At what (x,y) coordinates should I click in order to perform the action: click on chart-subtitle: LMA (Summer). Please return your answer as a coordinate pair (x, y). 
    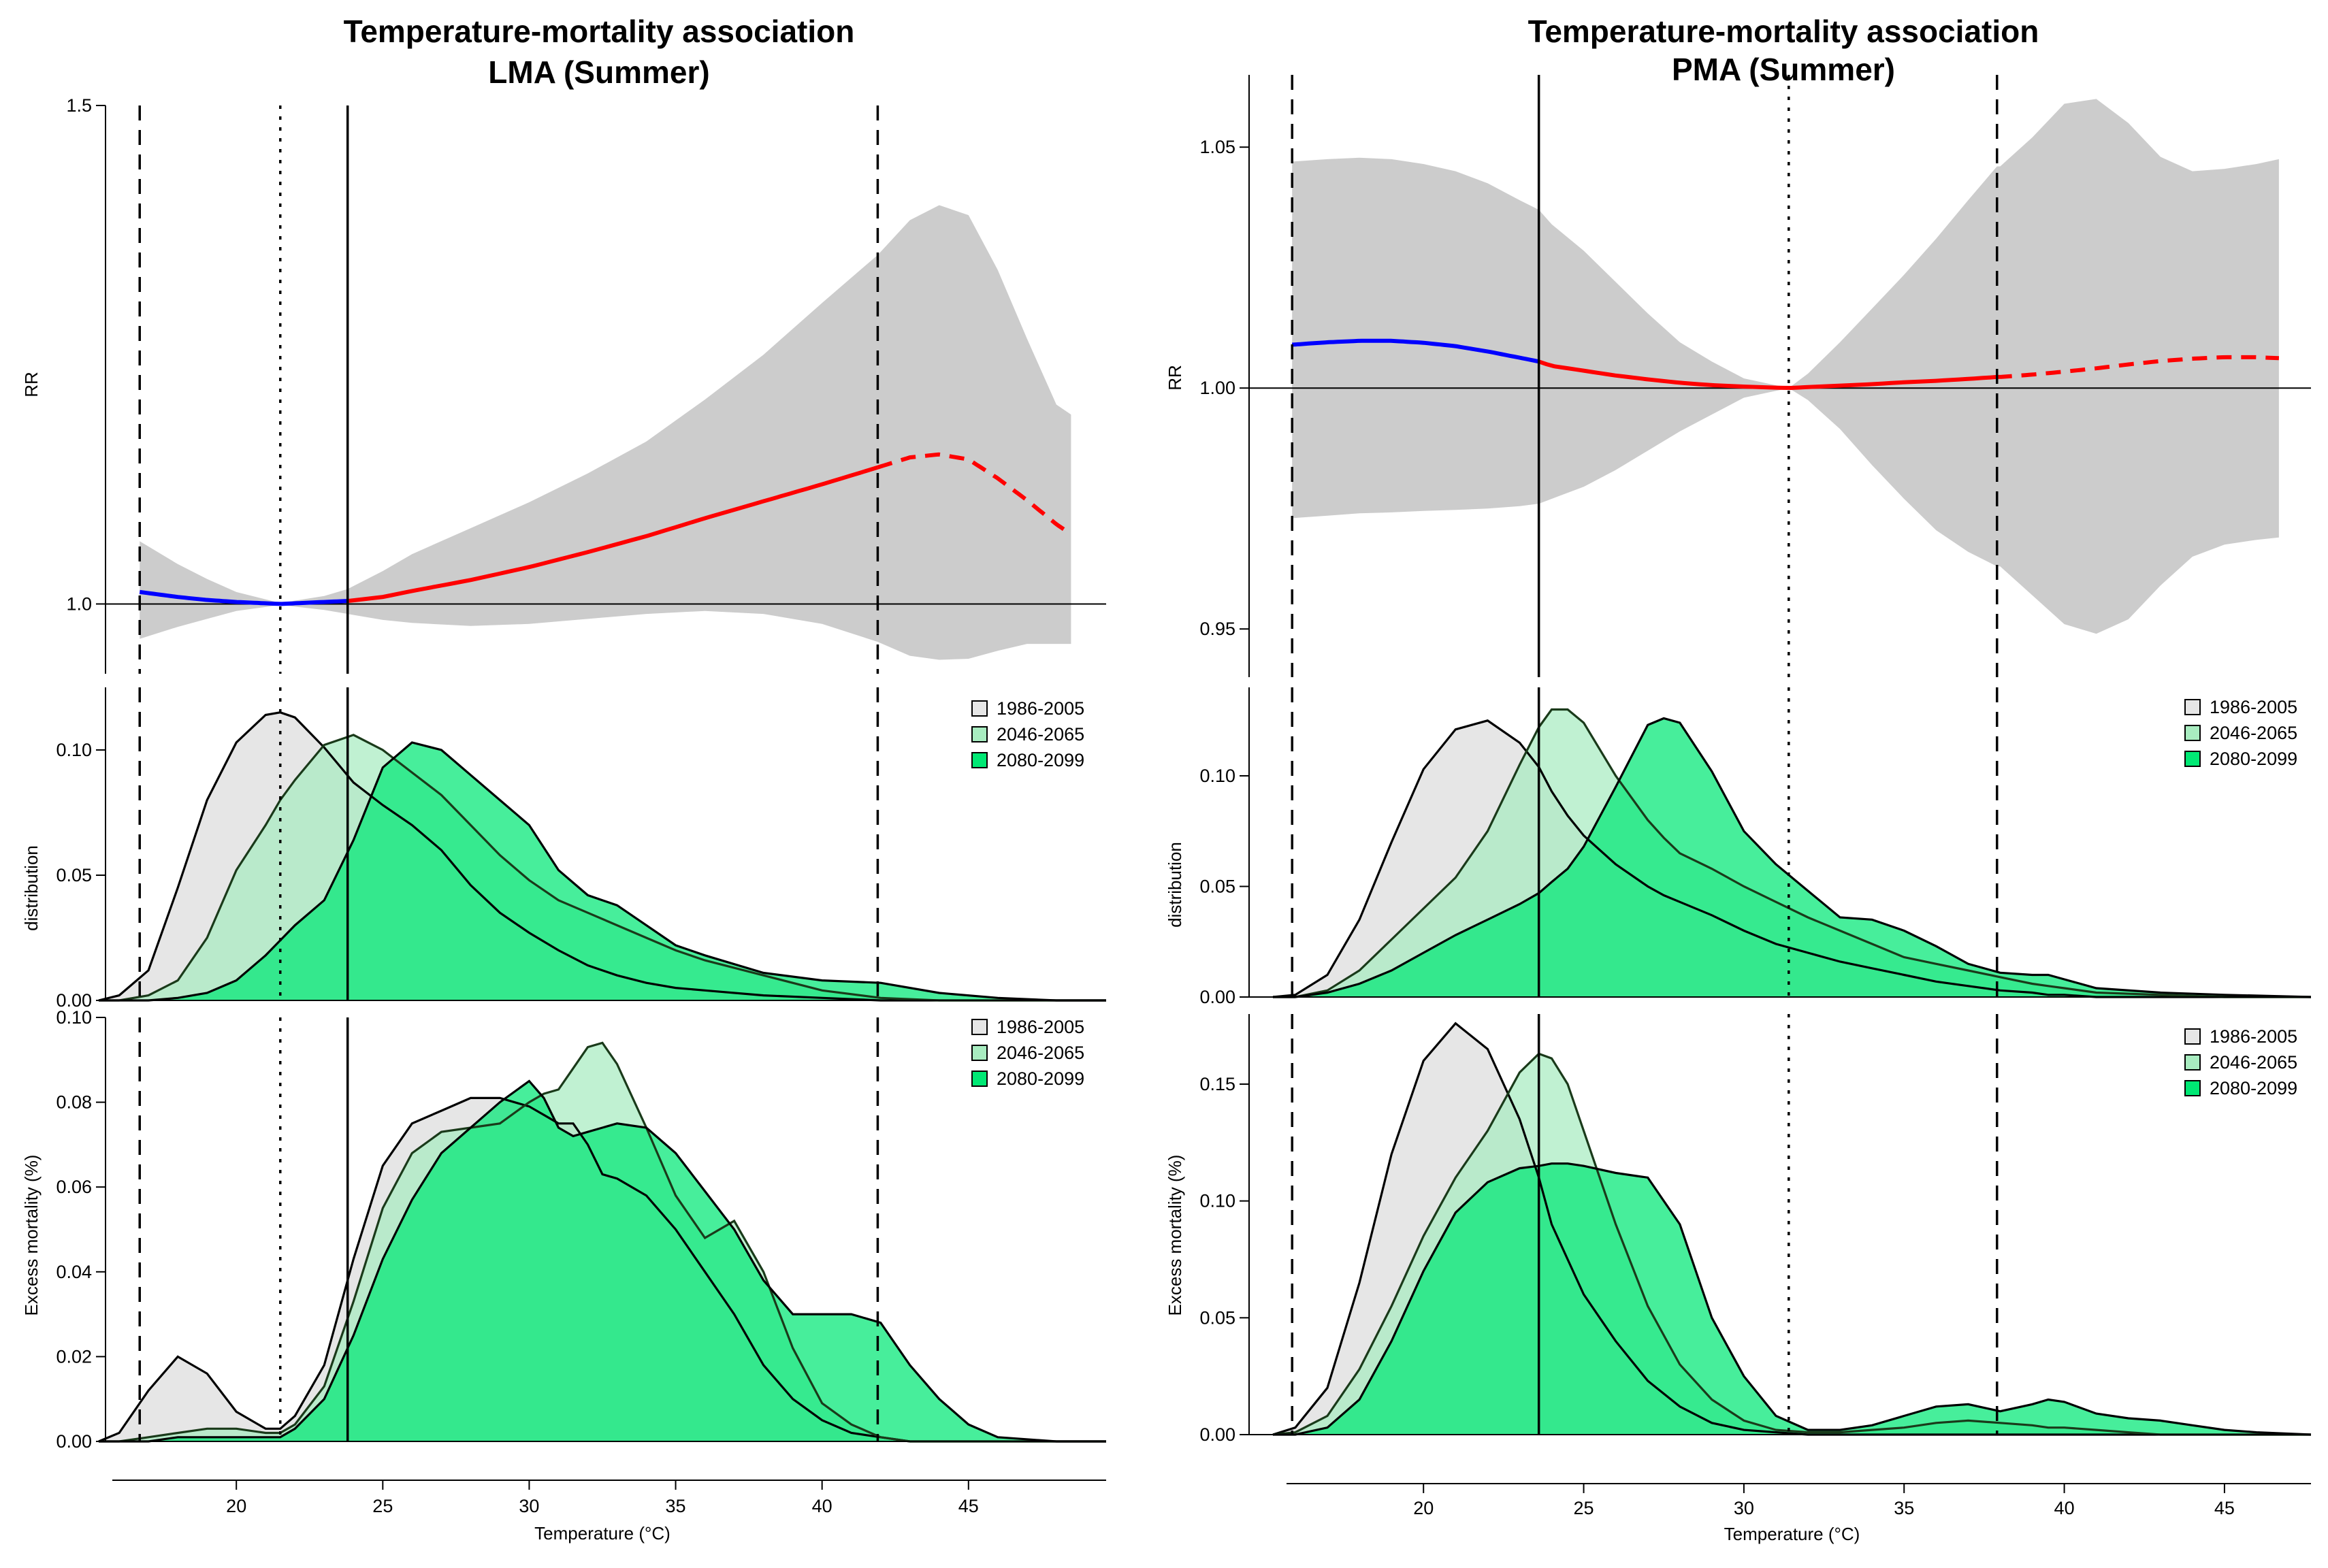
    Looking at the image, I should click on (599, 72).